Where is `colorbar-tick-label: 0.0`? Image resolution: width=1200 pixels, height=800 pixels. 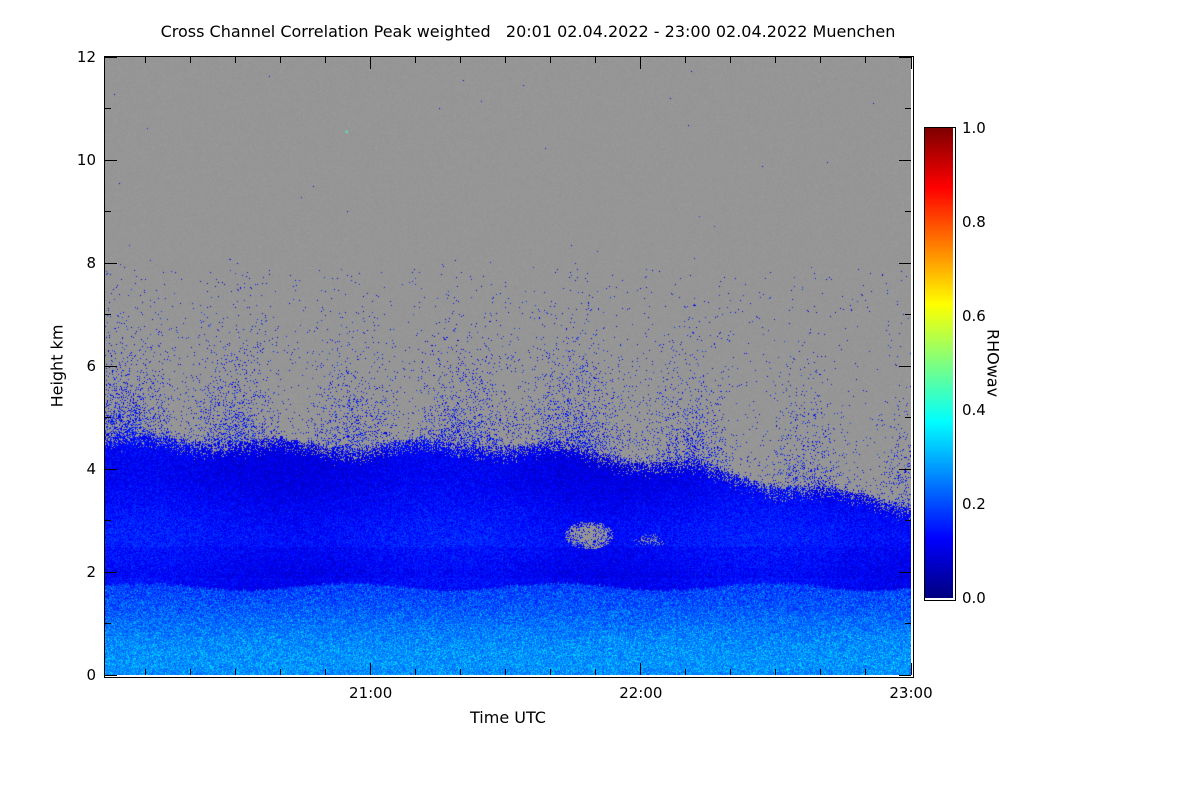 colorbar-tick-label: 0.0 is located at coordinates (974, 598).